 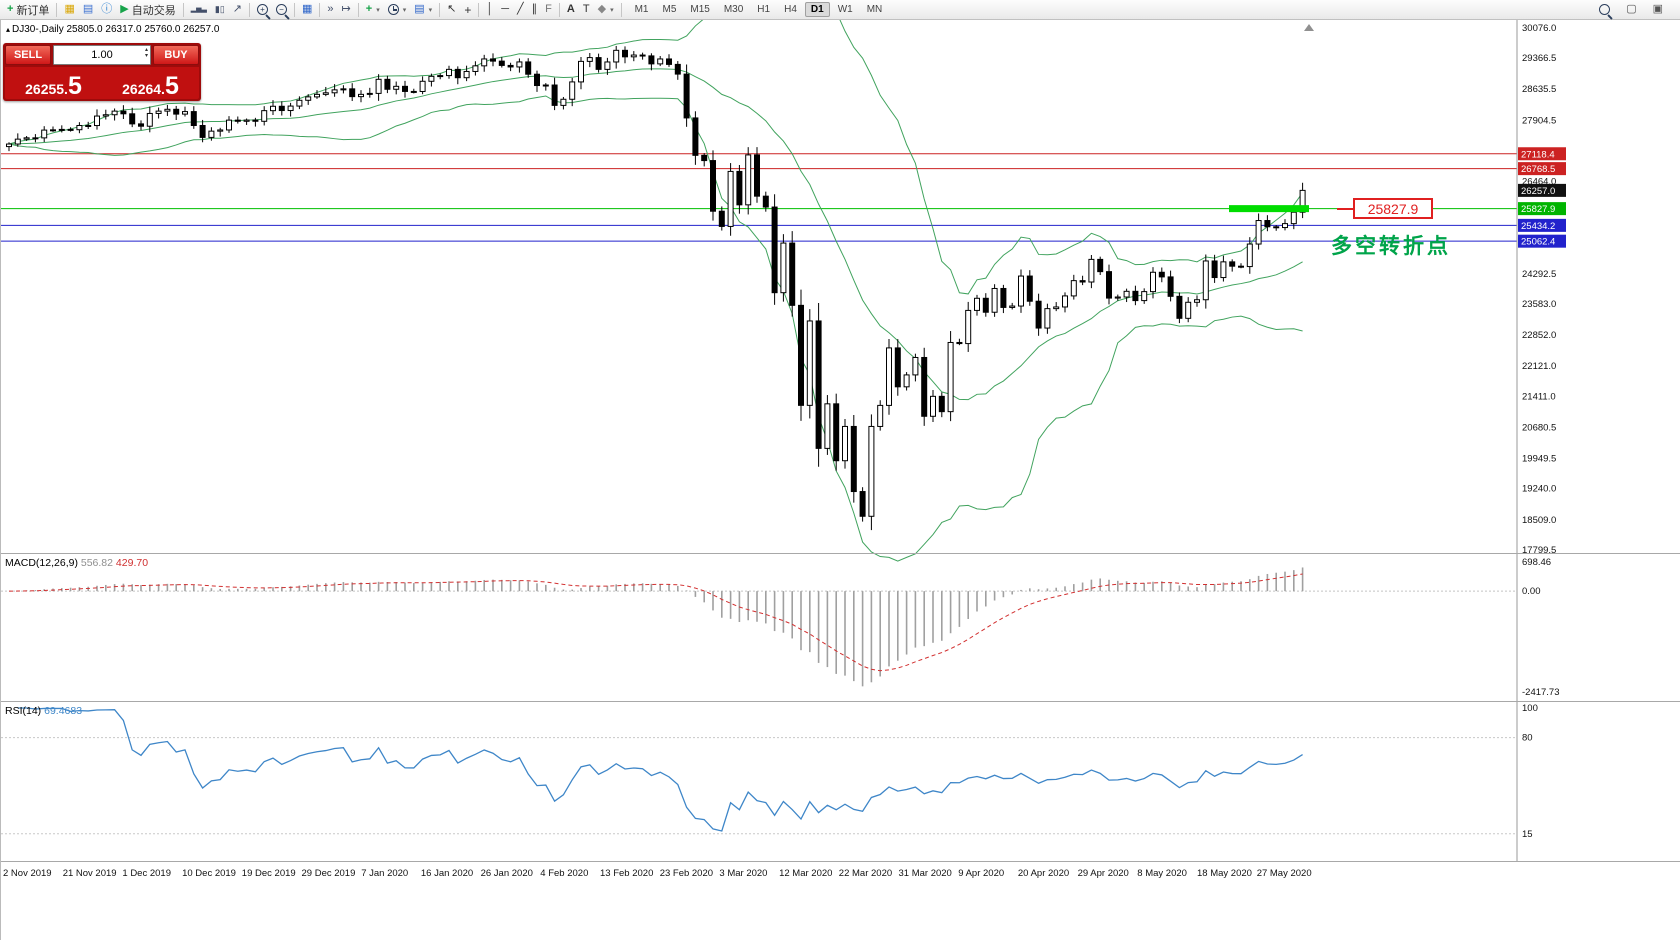 I want to click on cursor-icon: ↖, so click(x=452, y=9).